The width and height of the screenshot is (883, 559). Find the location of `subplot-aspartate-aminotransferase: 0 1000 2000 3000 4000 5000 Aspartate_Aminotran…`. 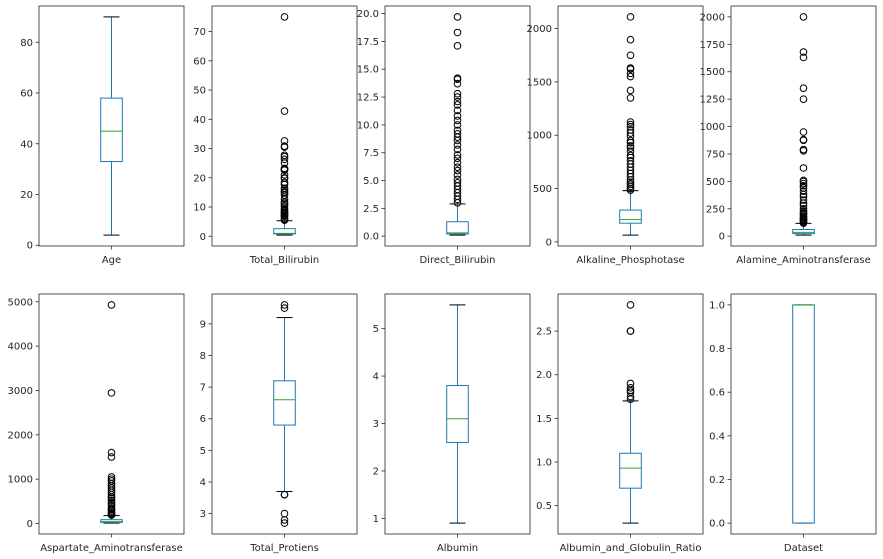

subplot-aspartate-aminotransferase: 0 1000 2000 3000 4000 5000 Aspartate_Aminotran… is located at coordinates (96, 423).